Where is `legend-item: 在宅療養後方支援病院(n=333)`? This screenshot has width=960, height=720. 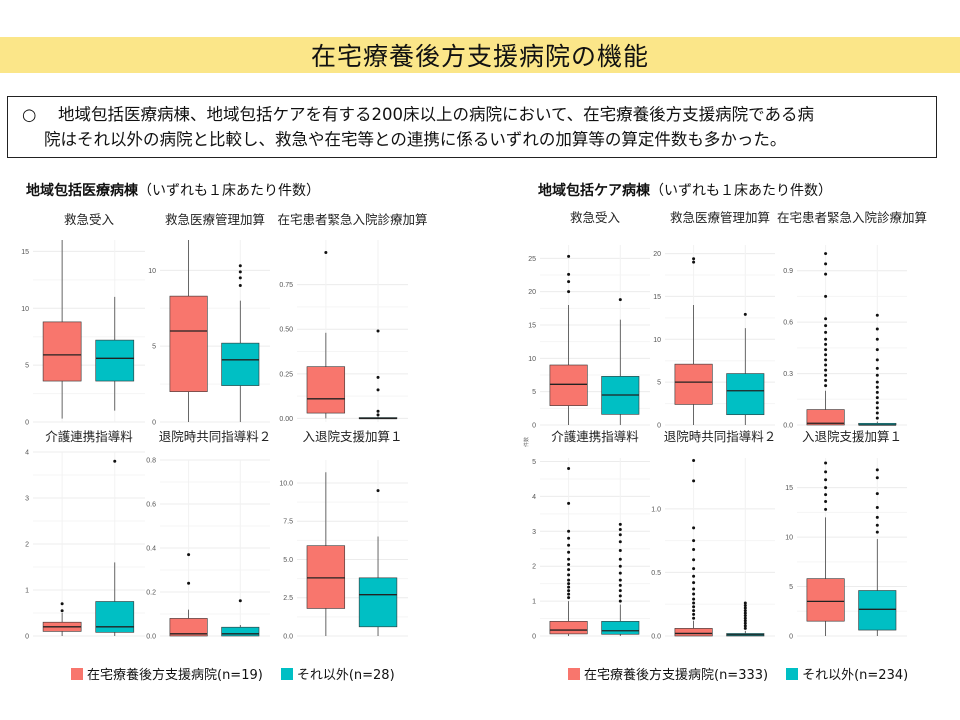 legend-item: 在宅療養後方支援病院(n=333) is located at coordinates (668, 673).